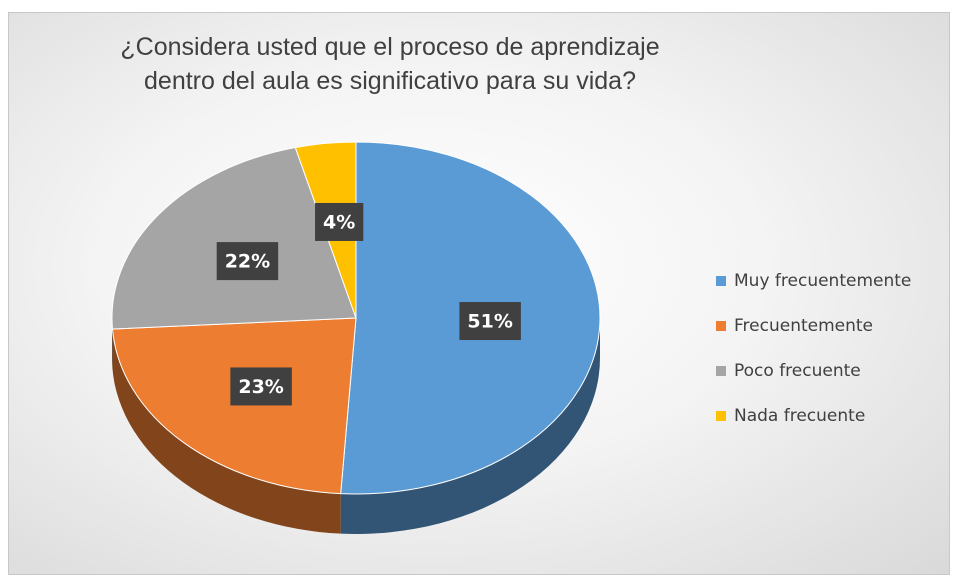 This screenshot has height=582, width=956. I want to click on data-label: 23%, so click(260, 387).